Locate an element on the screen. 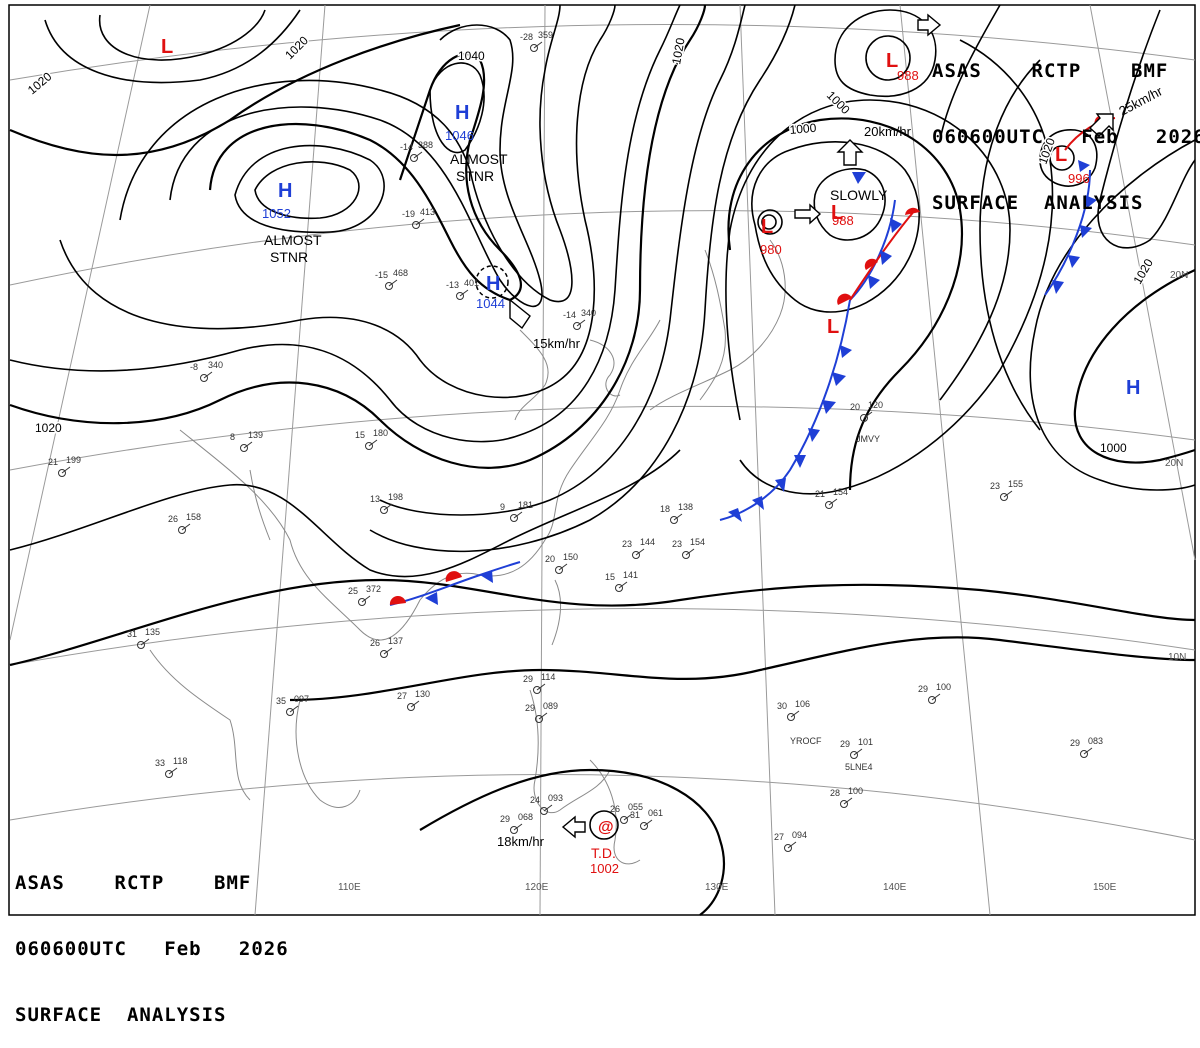 This screenshot has width=1200, height=1048. station-pressure: 199 is located at coordinates (73, 460).